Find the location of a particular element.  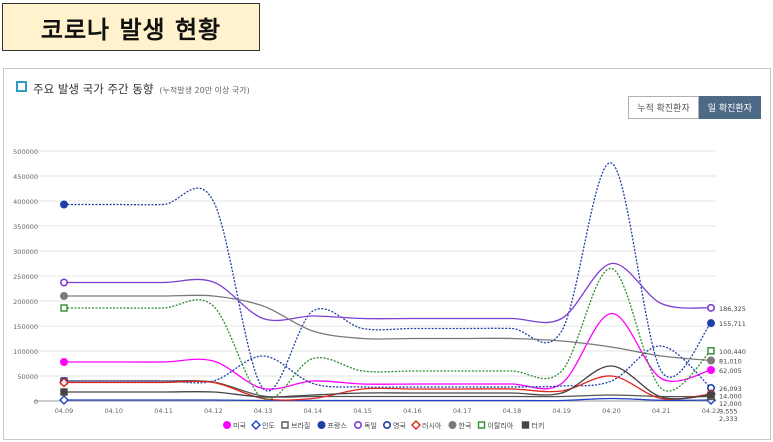

data-label: 12,000 is located at coordinates (730, 404).